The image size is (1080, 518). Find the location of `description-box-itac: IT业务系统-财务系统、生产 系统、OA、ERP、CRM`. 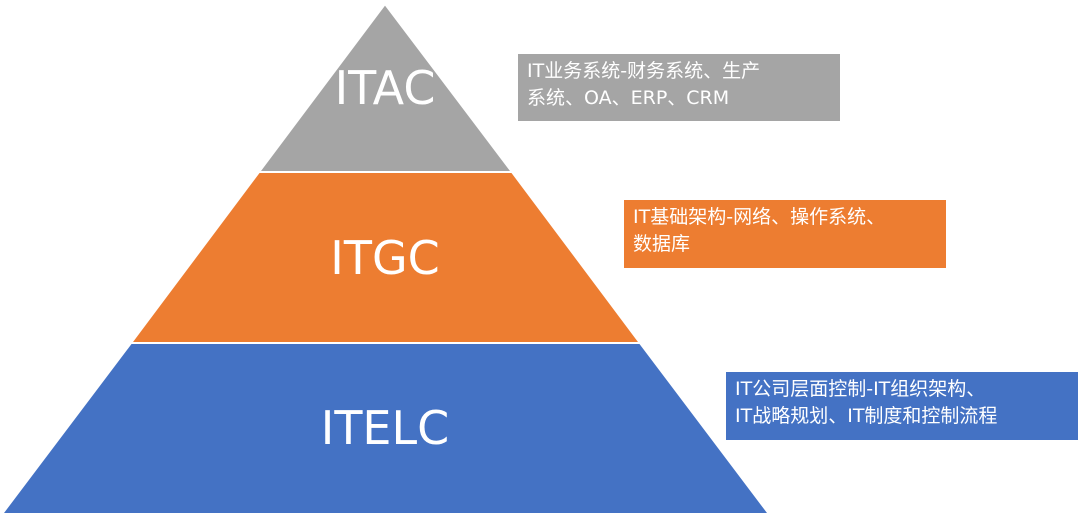

description-box-itac: IT业务系统-财务系统、生产 系统、OA、ERP、CRM is located at coordinates (679, 87).